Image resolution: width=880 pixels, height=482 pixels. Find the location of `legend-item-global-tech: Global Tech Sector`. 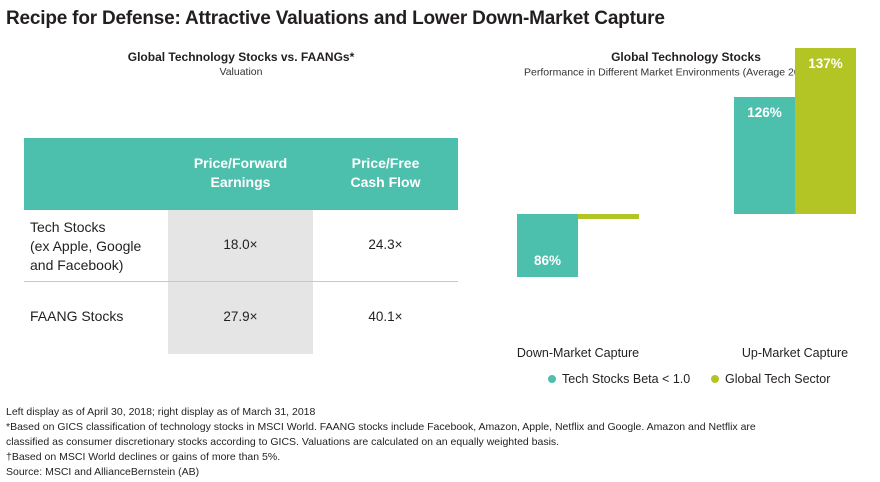

legend-item-global-tech: Global Tech Sector is located at coordinates (770, 379).